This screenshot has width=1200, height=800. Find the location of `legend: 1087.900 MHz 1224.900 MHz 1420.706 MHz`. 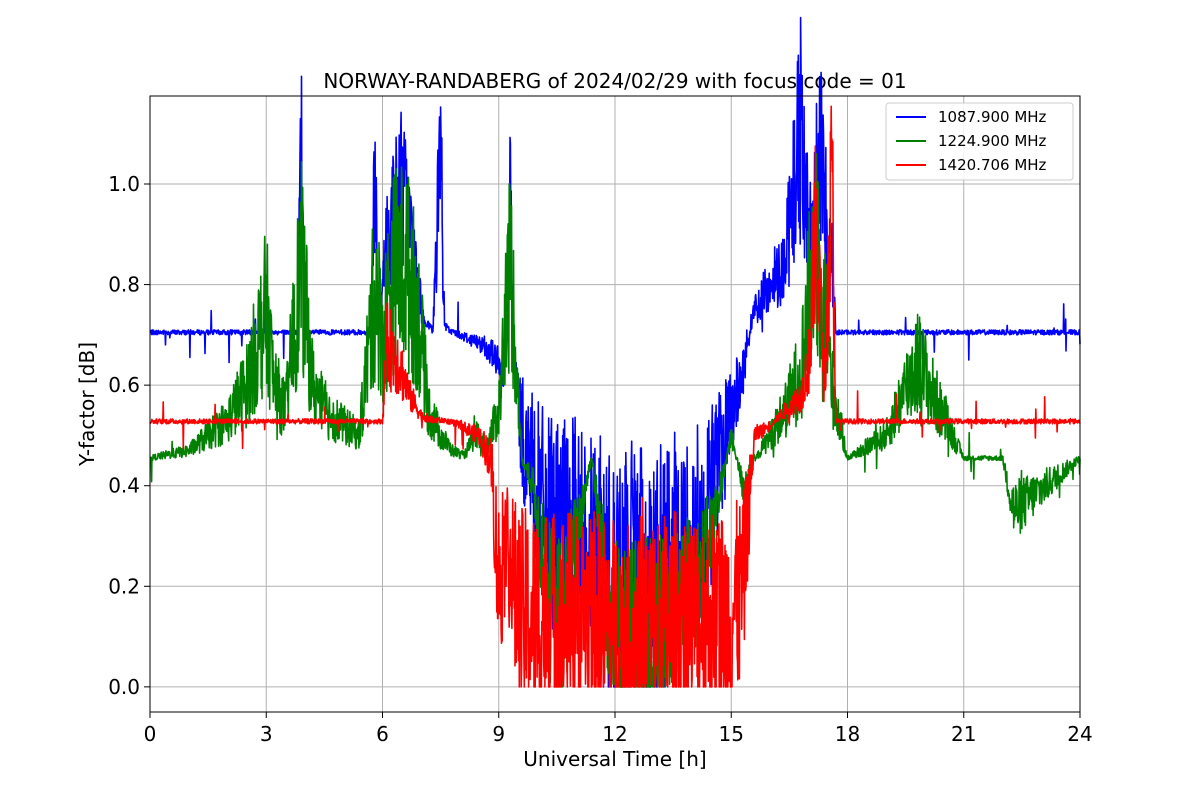

legend: 1087.900 MHz 1224.900 MHz 1420.706 MHz is located at coordinates (979, 141).